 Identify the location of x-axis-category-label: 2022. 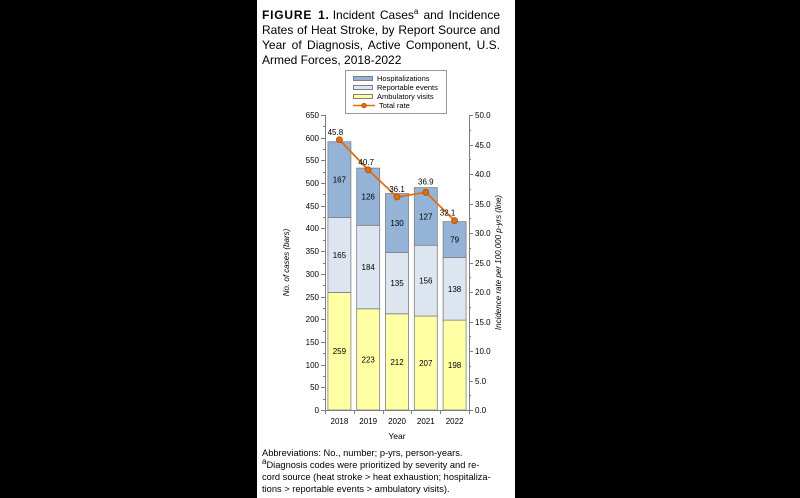
(455, 421).